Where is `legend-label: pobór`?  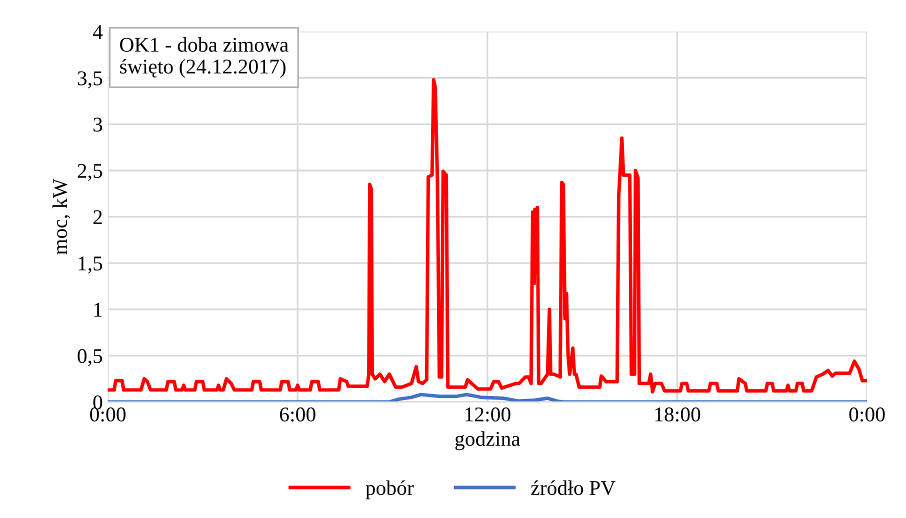
legend-label: pobór is located at coordinates (390, 490).